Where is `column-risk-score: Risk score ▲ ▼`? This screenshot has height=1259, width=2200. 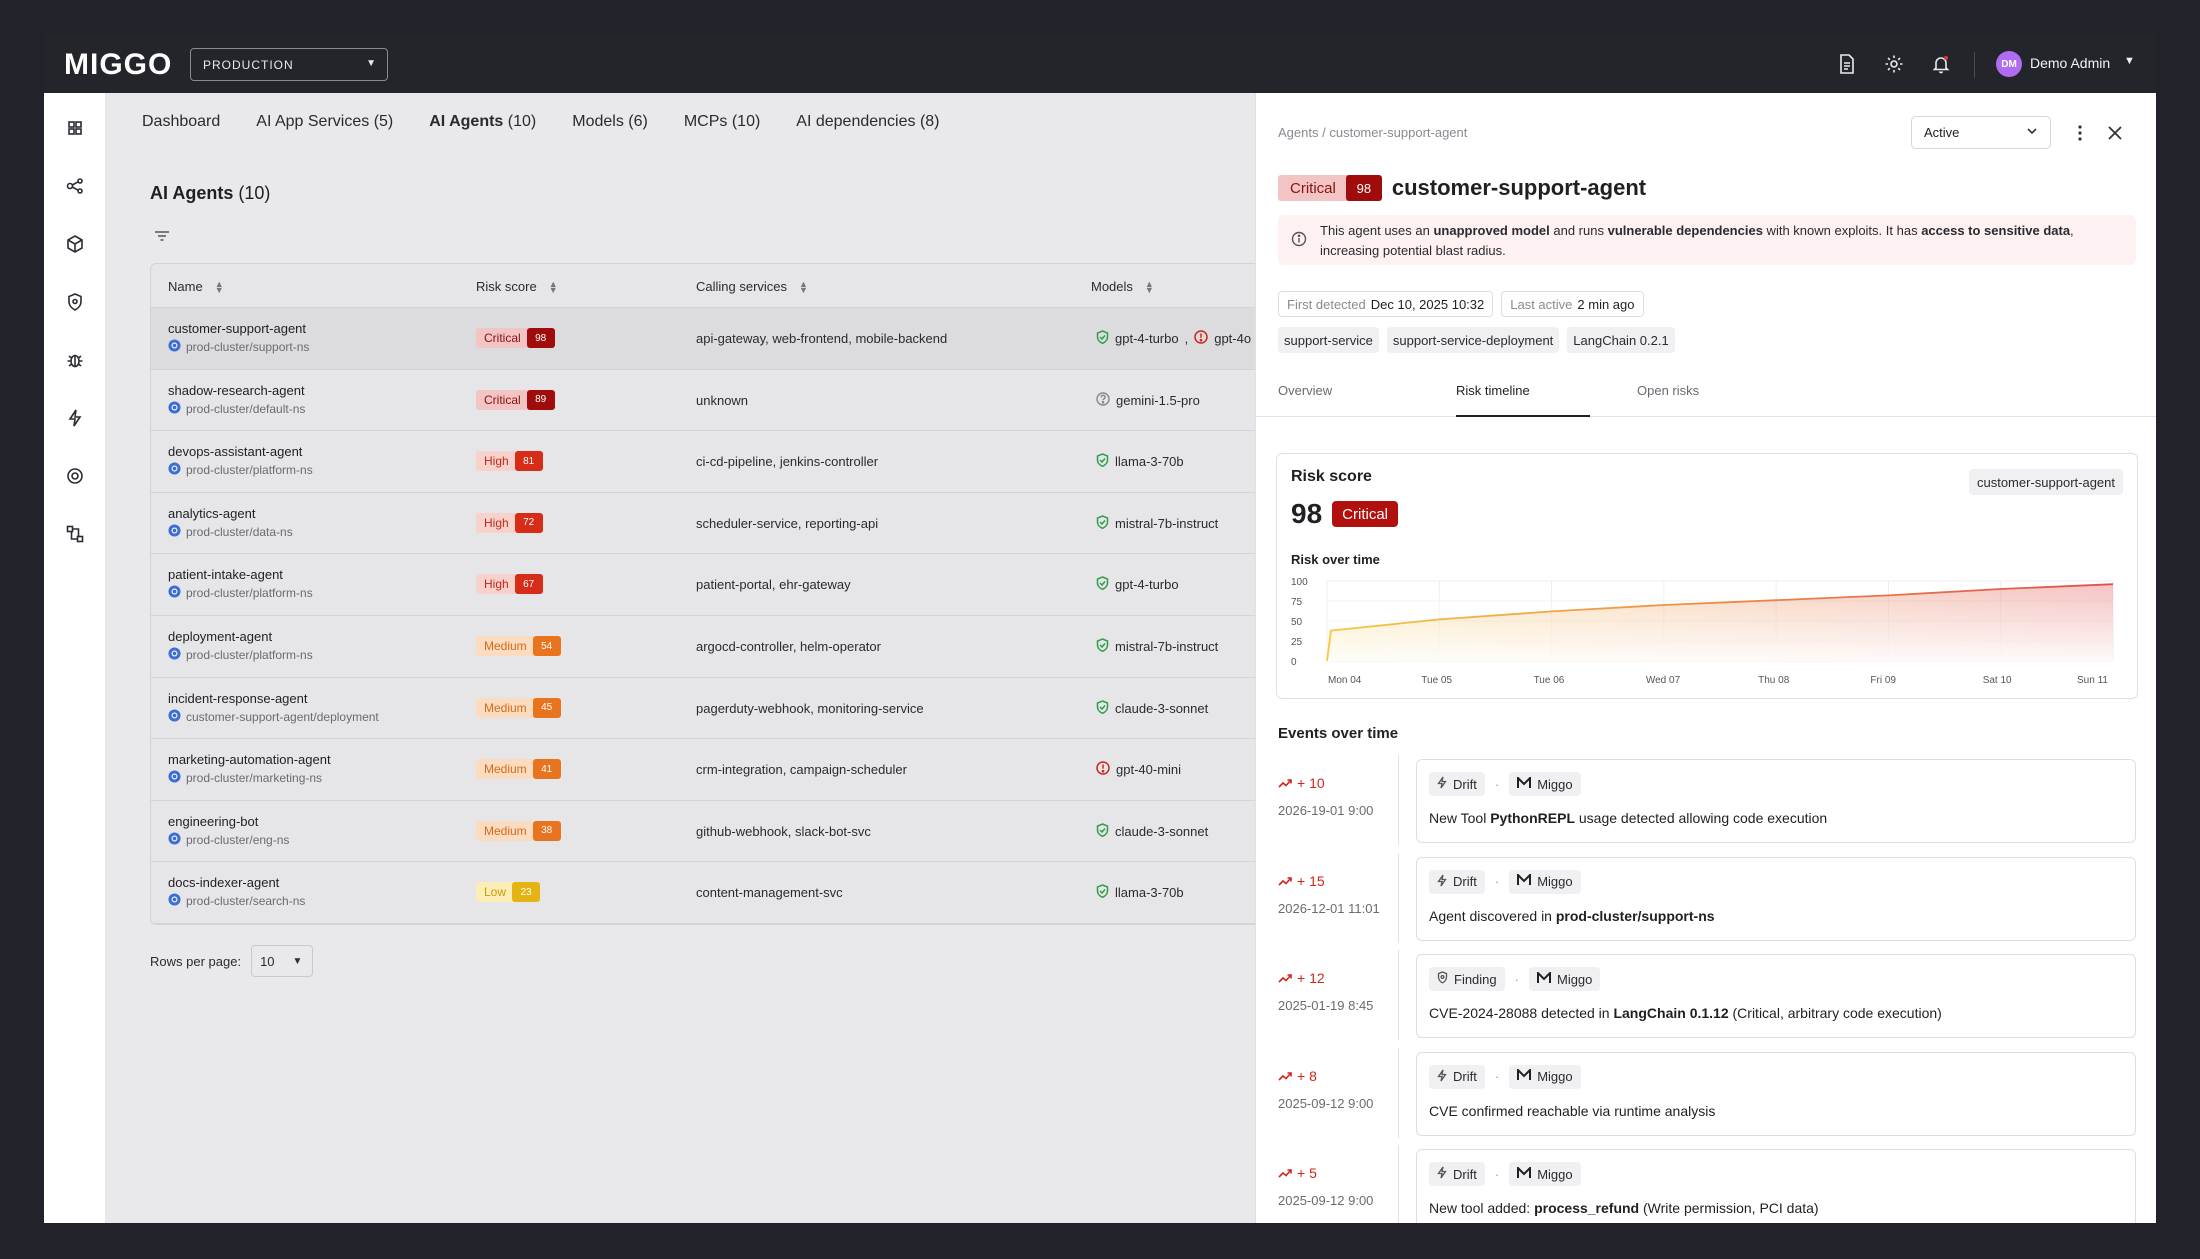 column-risk-score: Risk score ▲ ▼ is located at coordinates (517, 286).